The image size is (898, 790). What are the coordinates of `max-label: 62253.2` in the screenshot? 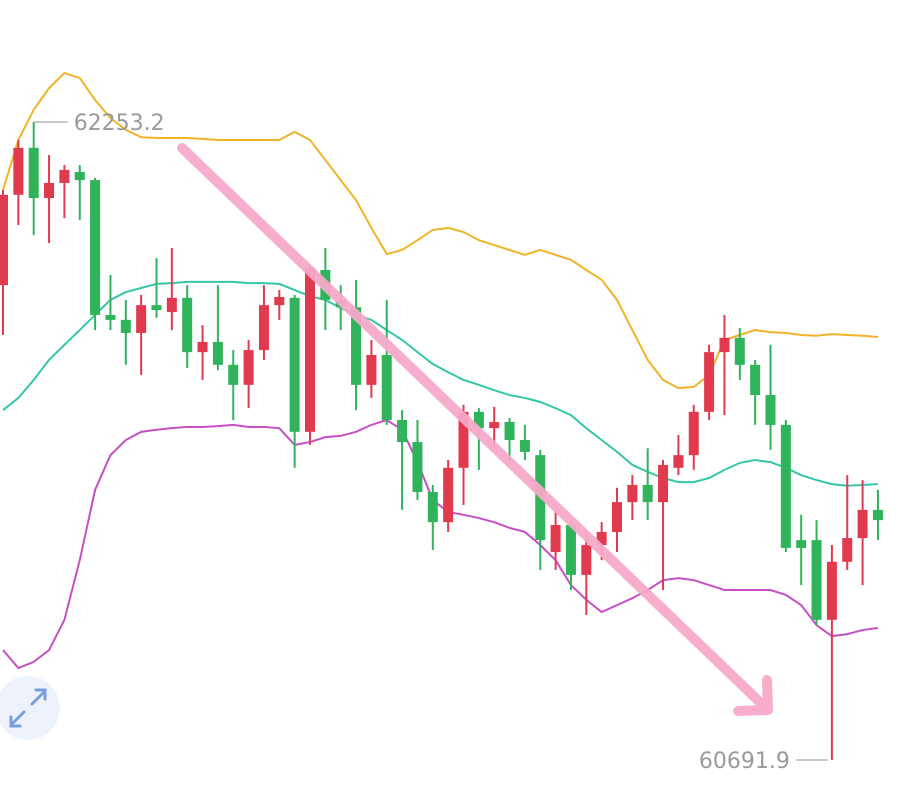 It's located at (119, 123).